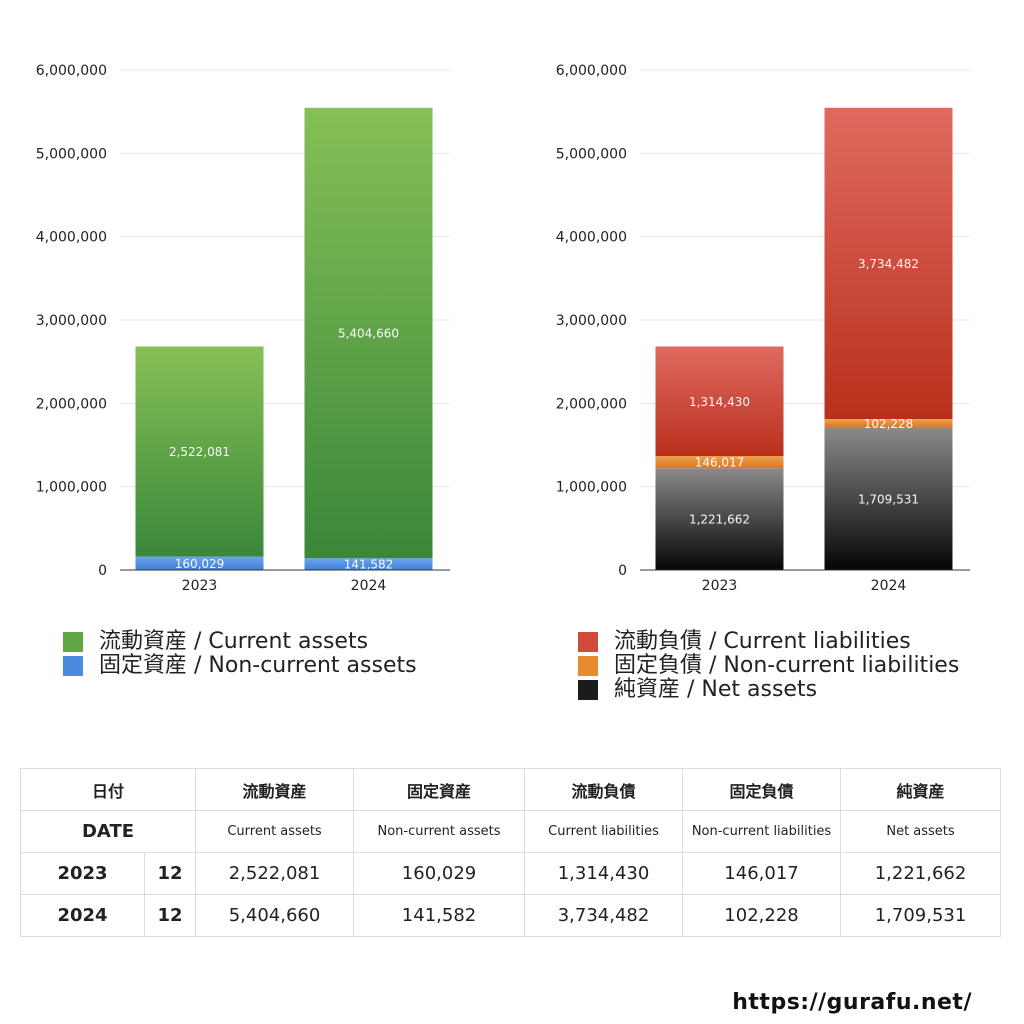  Describe the element at coordinates (921, 873) in the screenshot. I see `cell-net-assets: 1,221,662` at that location.